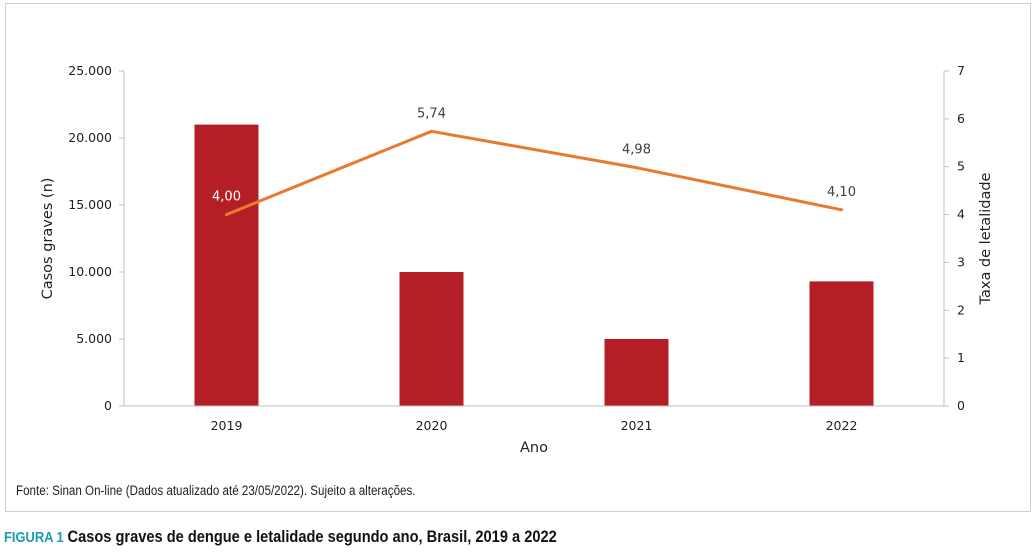 The image size is (1036, 555). What do you see at coordinates (841, 343) in the screenshot?
I see `bar-2022` at bounding box center [841, 343].